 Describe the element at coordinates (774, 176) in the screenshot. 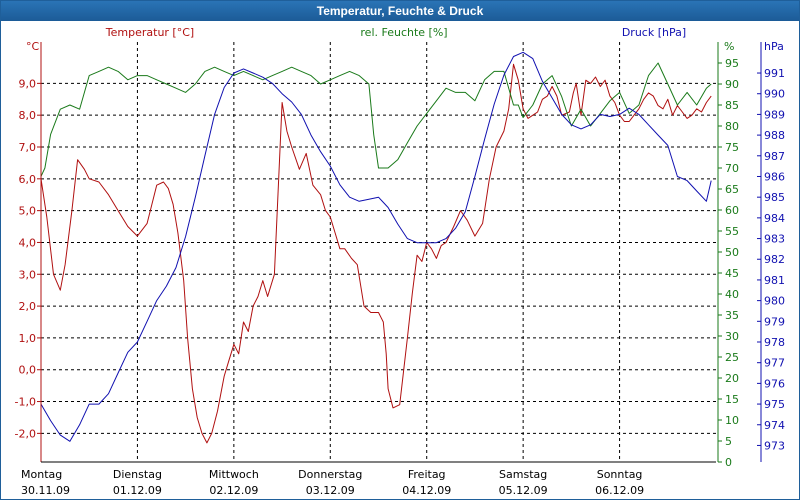

I see `pressure-tick-label: 986` at that location.